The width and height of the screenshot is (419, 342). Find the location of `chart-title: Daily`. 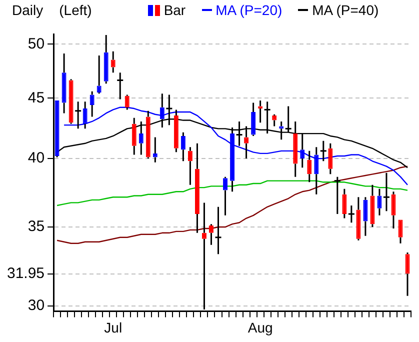

chart-title: Daily is located at coordinates (28, 10).